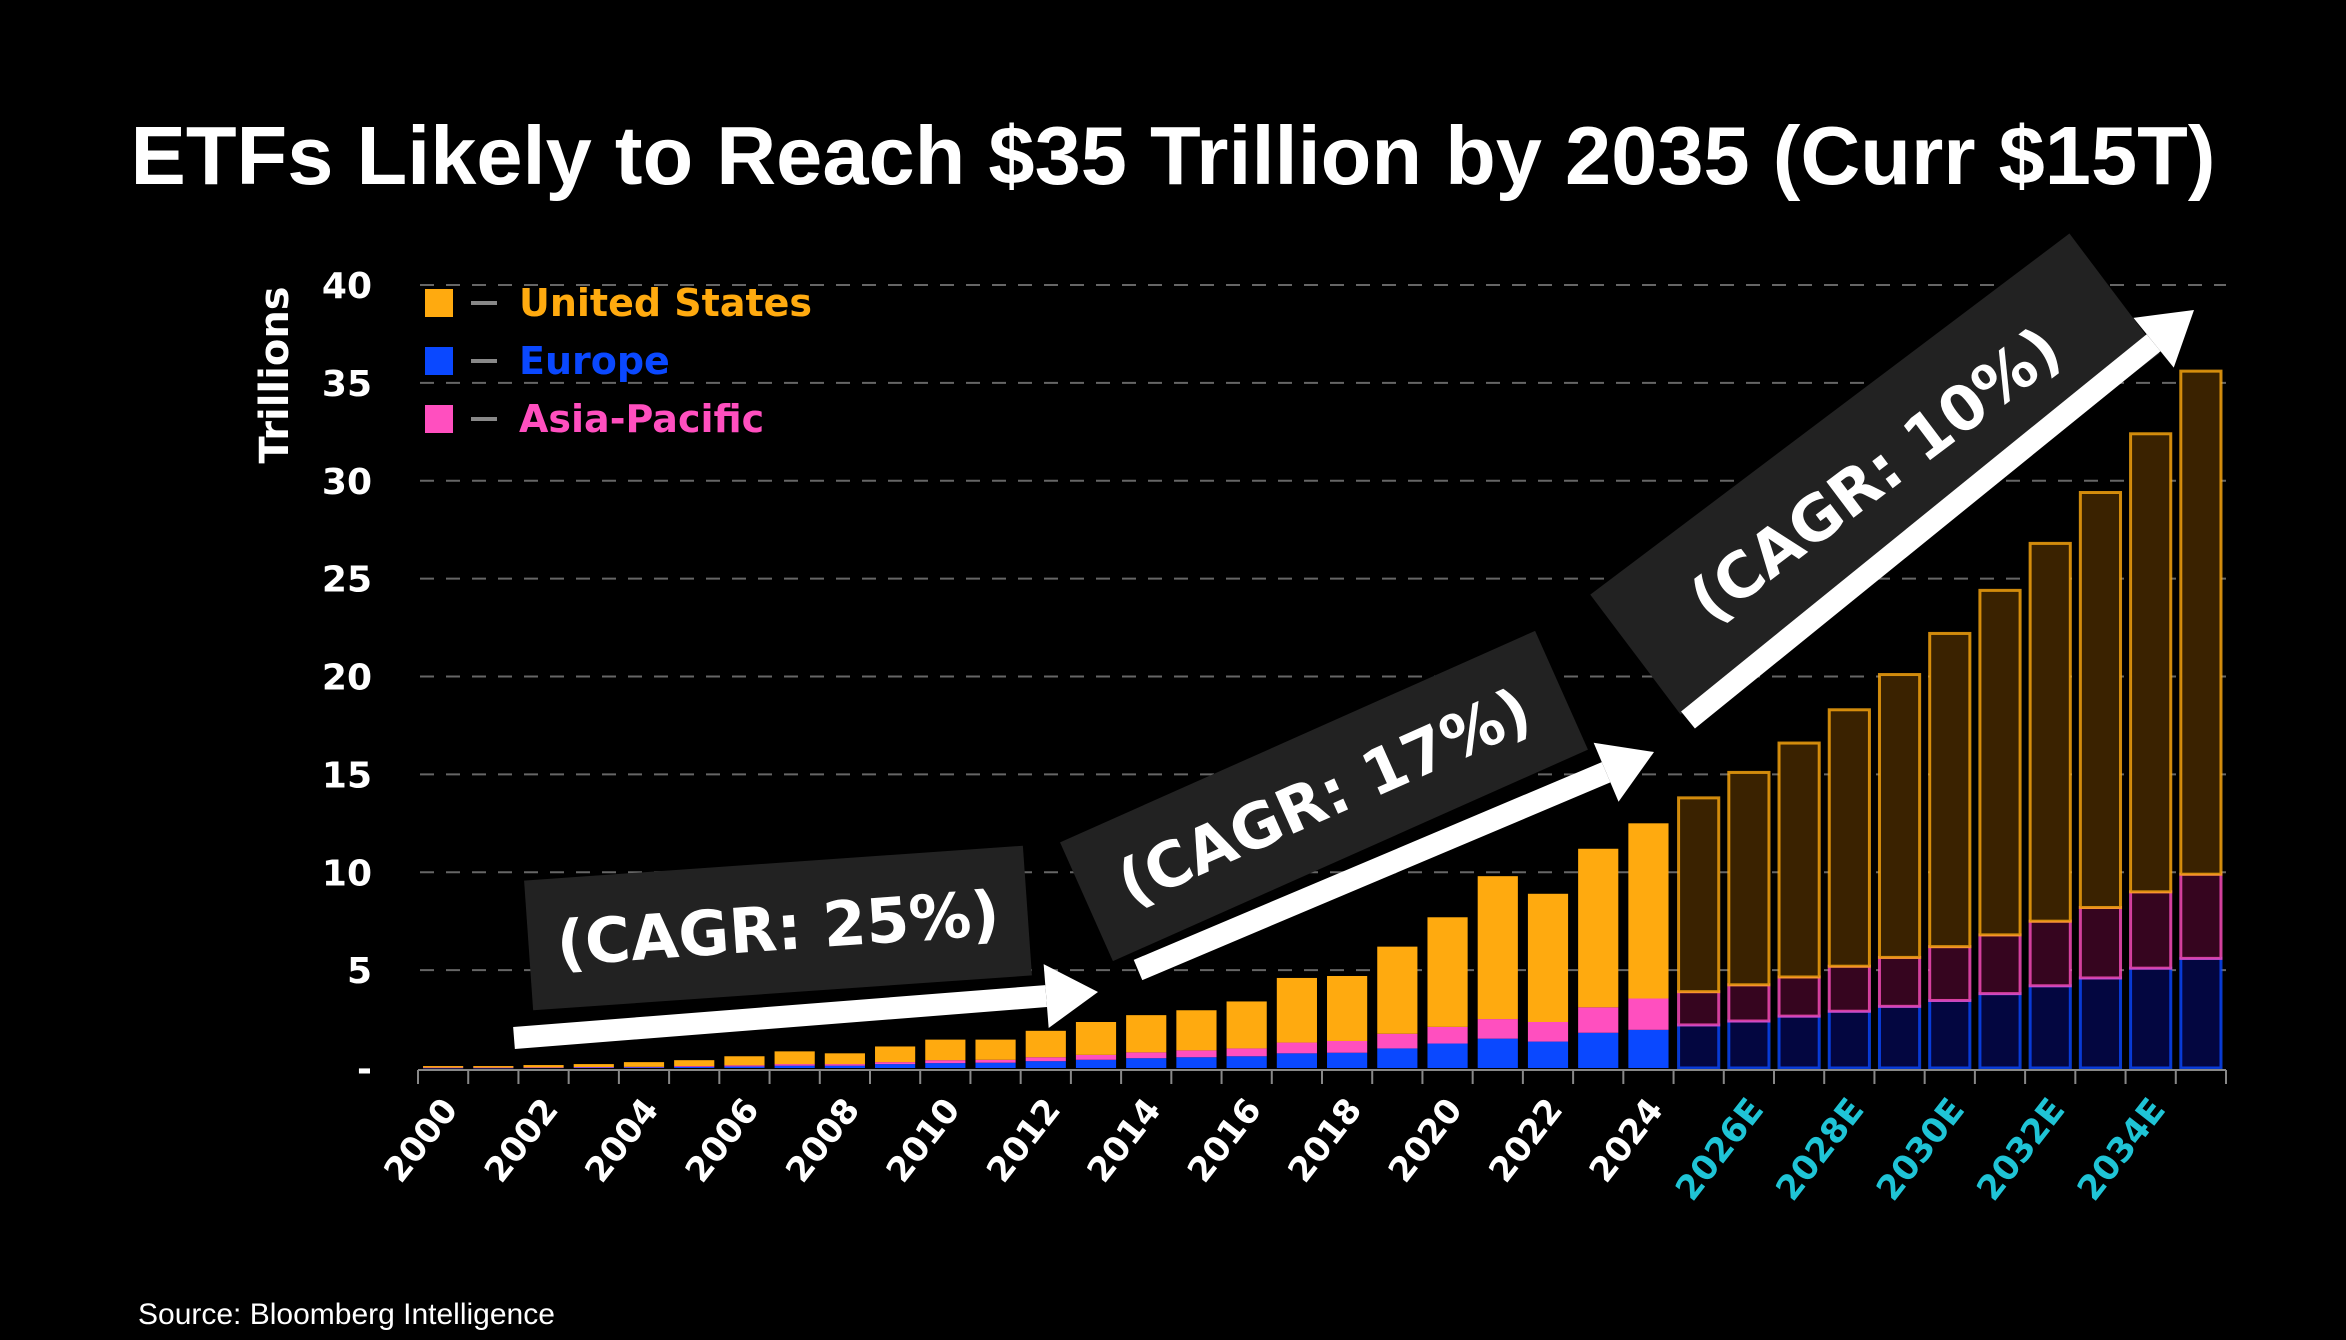 Image resolution: width=2346 pixels, height=1340 pixels. I want to click on bar-europe-2018, so click(1347, 1060).